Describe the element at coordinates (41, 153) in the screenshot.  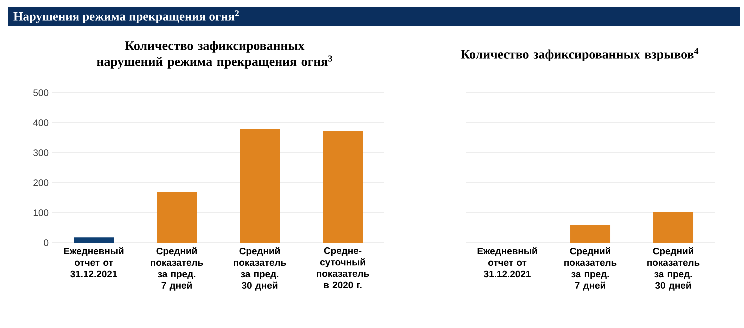
I see `y-tick-label: 300` at that location.